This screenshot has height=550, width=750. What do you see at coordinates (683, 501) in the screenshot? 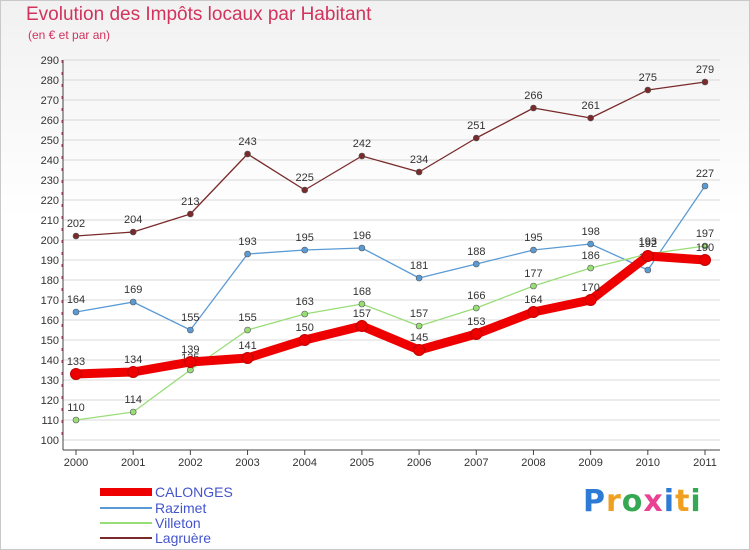
I see `logo-letter: t` at bounding box center [683, 501].